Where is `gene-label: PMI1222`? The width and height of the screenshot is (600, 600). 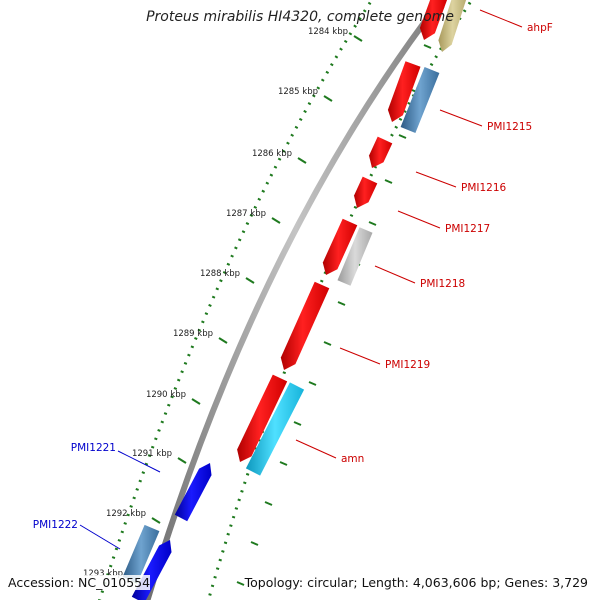 gene-label: PMI1222 is located at coordinates (55, 525).